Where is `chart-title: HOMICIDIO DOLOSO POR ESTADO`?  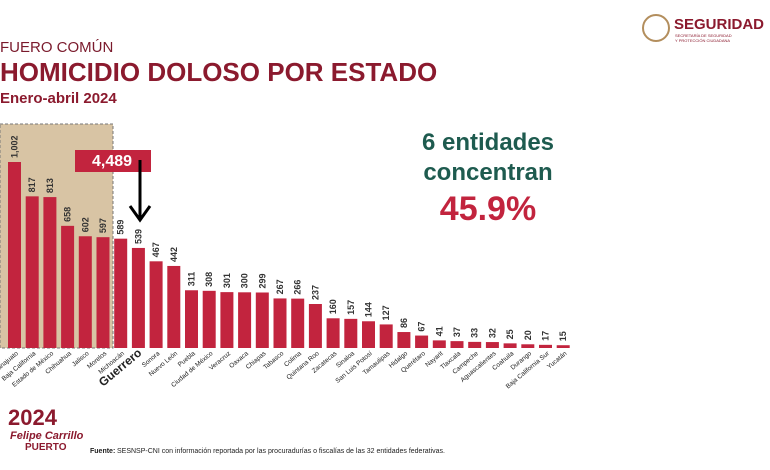
chart-title: HOMICIDIO DOLOSO POR ESTADO is located at coordinates (218, 72).